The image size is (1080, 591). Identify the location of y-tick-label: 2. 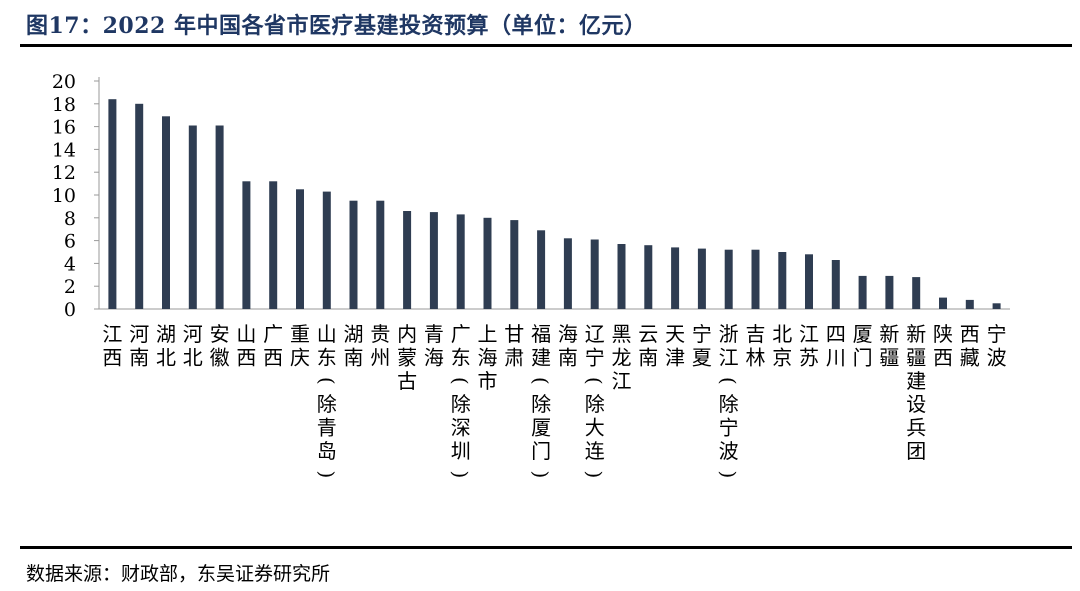
(70, 287).